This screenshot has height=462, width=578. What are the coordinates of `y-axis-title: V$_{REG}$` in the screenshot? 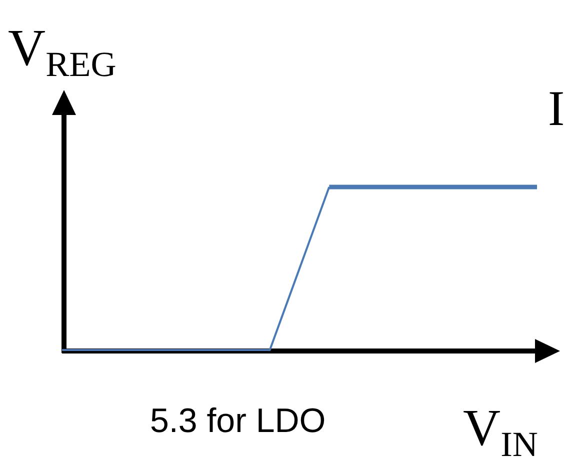 It's located at (62, 52).